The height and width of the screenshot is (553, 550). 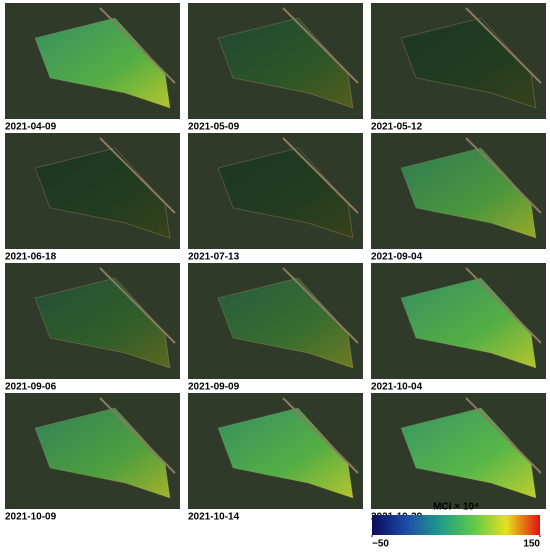 I want to click on panel-date: 2021-04-09, so click(x=31, y=127).